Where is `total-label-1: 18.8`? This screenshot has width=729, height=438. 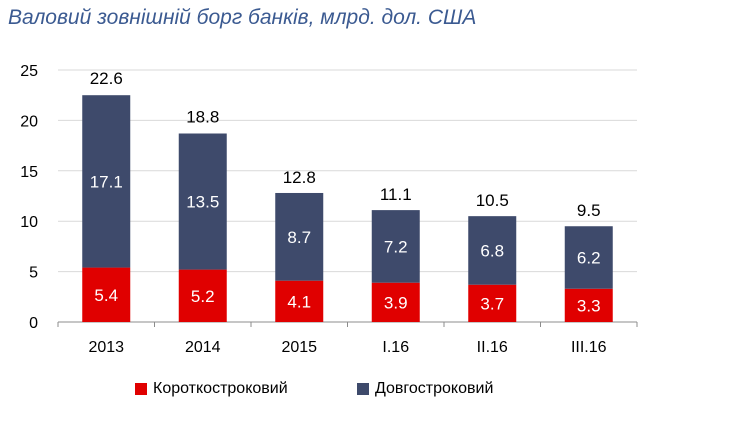
total-label-1: 18.8 is located at coordinates (202, 116).